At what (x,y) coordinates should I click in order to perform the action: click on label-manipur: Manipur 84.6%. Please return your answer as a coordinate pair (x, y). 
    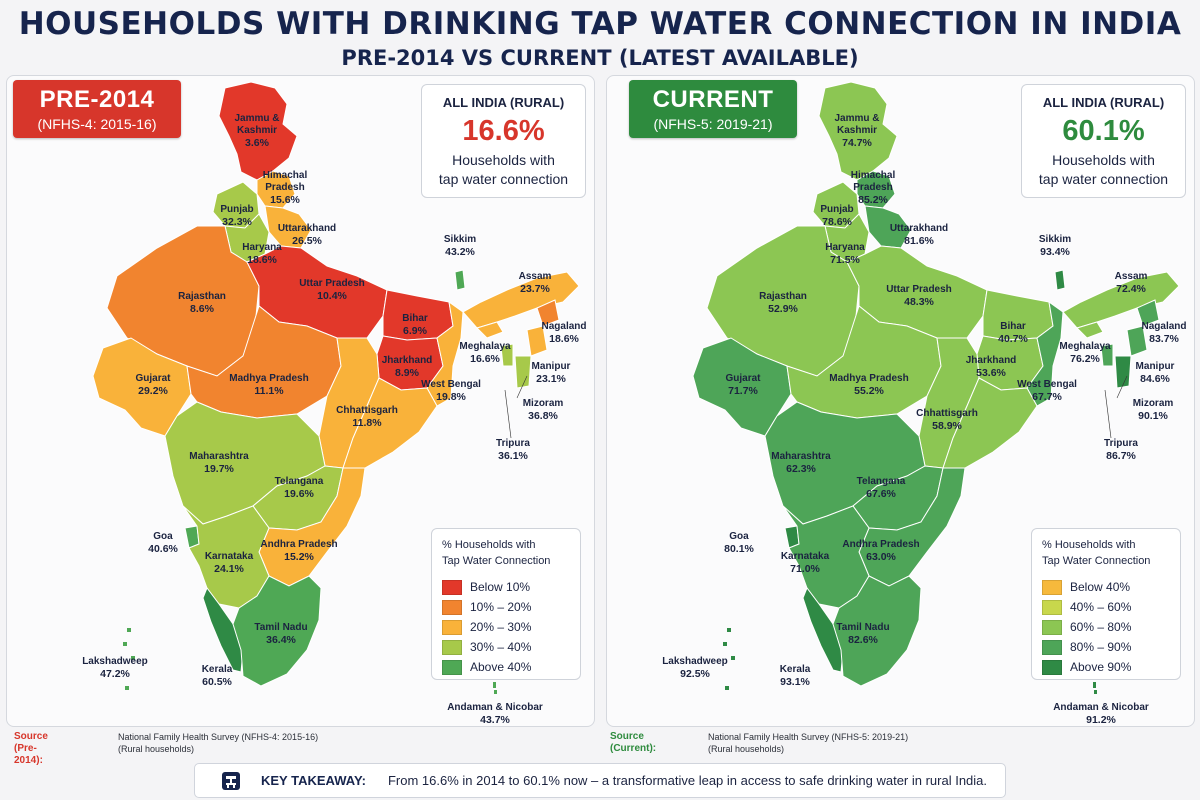
    Looking at the image, I should click on (1155, 373).